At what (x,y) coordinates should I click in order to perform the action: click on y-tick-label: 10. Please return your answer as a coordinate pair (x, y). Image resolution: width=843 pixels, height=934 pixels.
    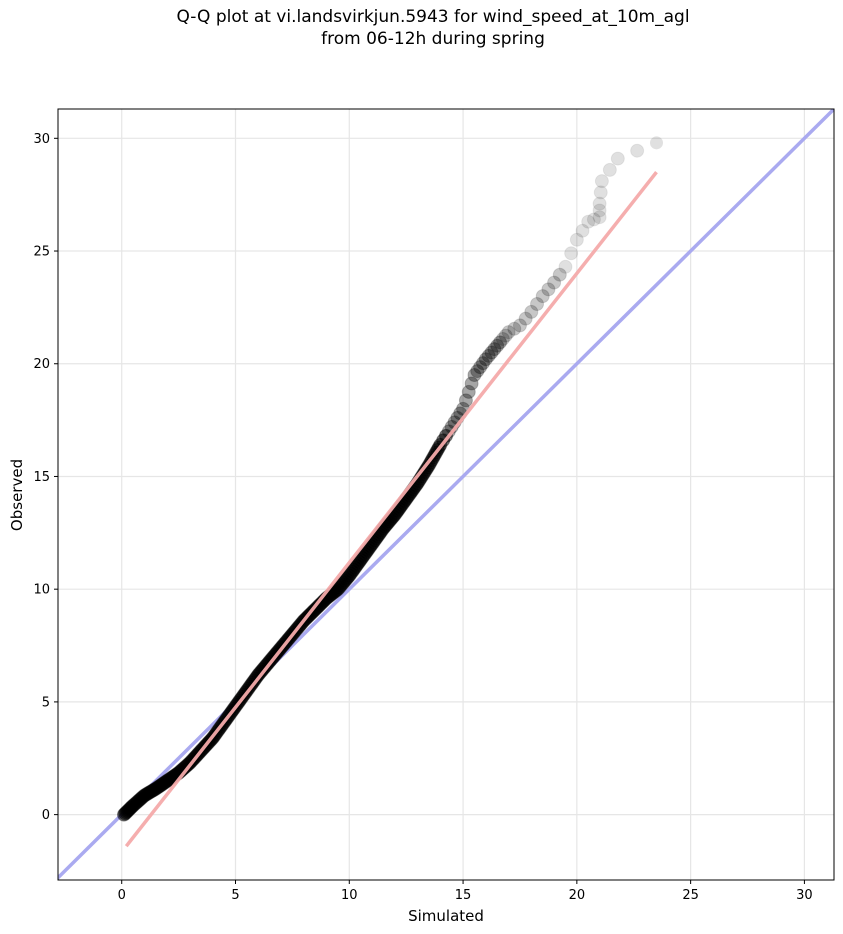
    Looking at the image, I should click on (41, 590).